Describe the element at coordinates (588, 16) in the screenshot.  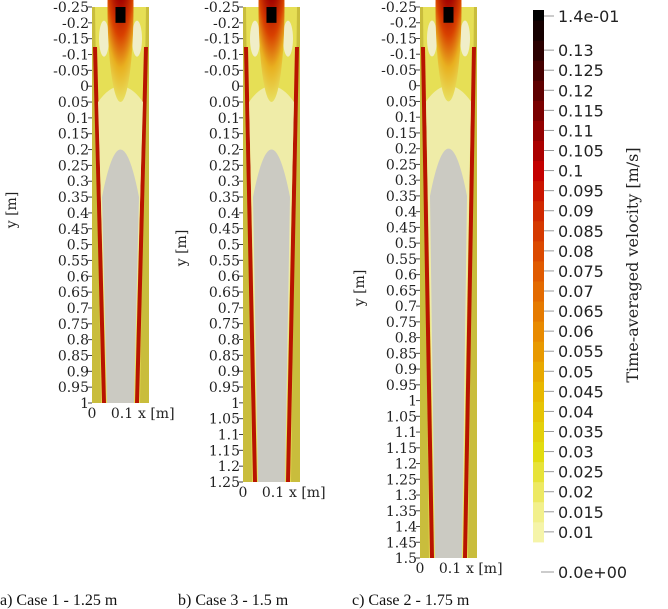
I see `colorbar-max-label: 1.4e-01` at that location.